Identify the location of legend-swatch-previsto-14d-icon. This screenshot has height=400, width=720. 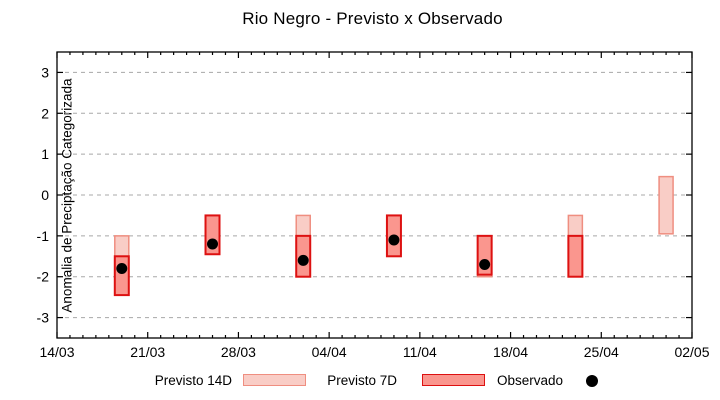
(274, 380).